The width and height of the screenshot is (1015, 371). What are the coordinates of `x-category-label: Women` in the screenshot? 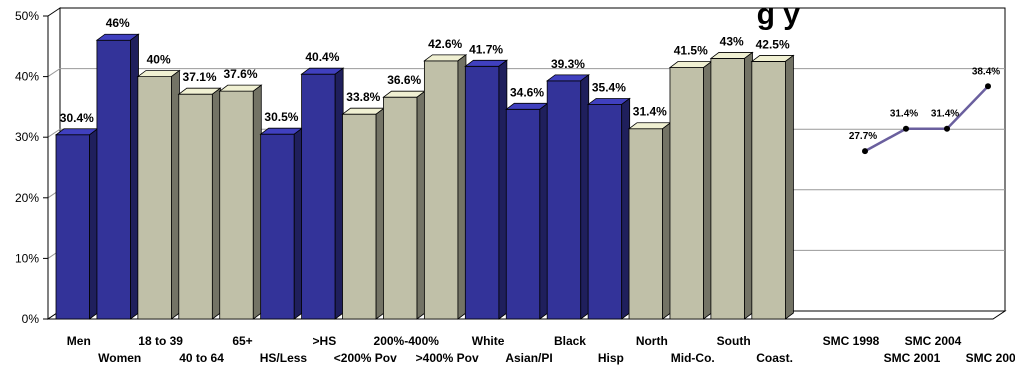 It's located at (119, 358).